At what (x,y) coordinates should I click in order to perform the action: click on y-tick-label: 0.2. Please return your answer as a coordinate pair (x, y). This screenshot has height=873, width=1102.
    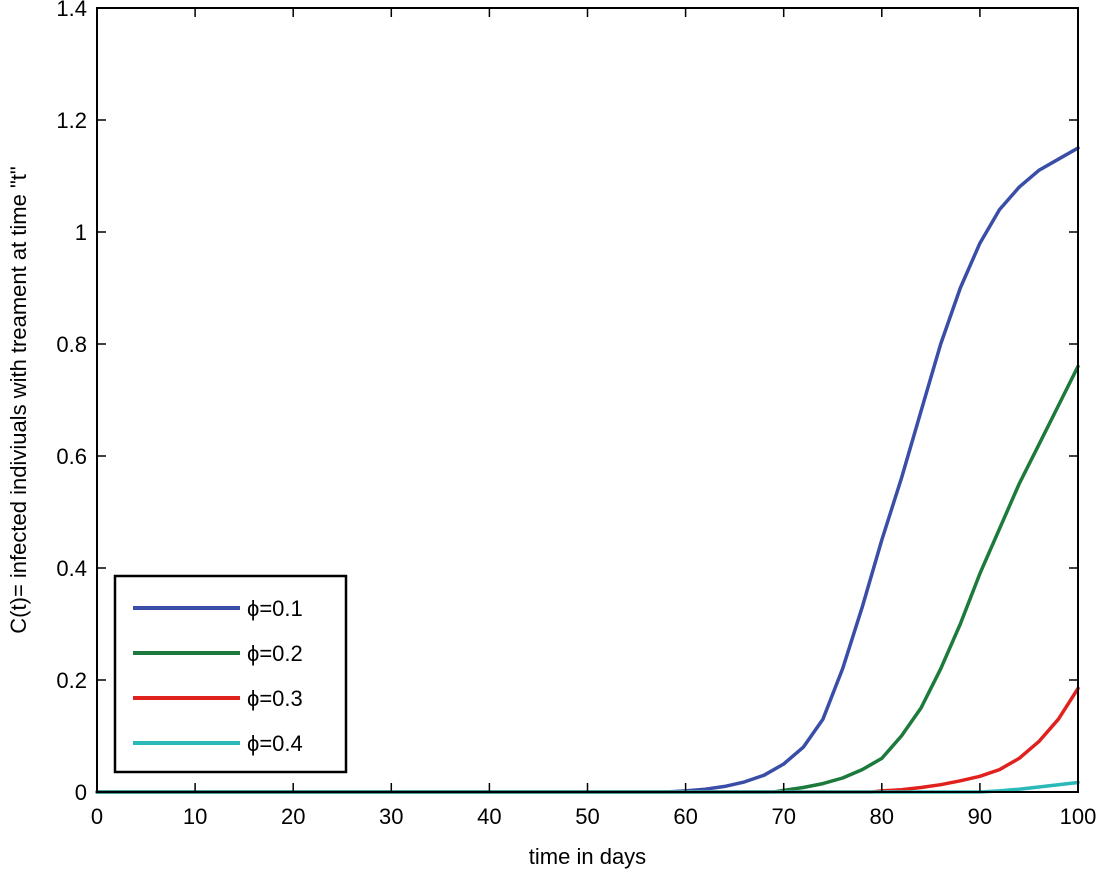
    Looking at the image, I should click on (71, 680).